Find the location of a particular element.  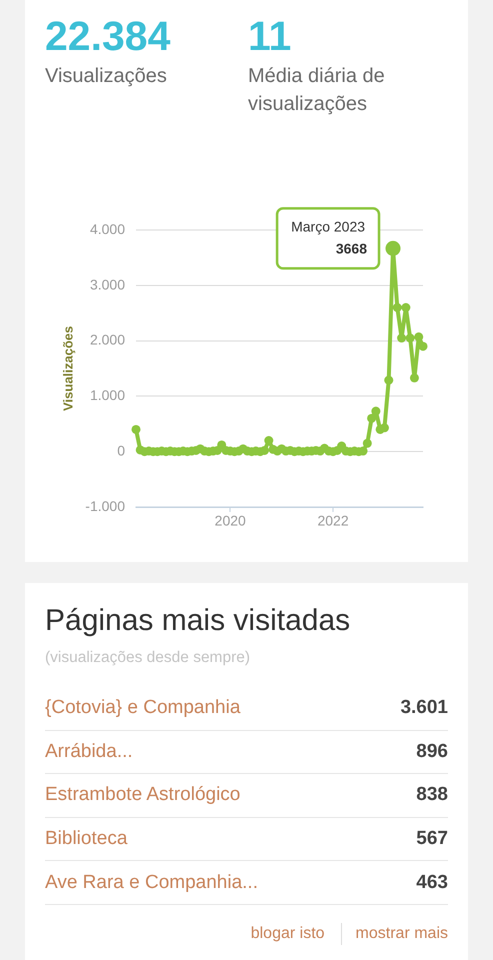

y-axis-title: Visualizações is located at coordinates (68, 369).